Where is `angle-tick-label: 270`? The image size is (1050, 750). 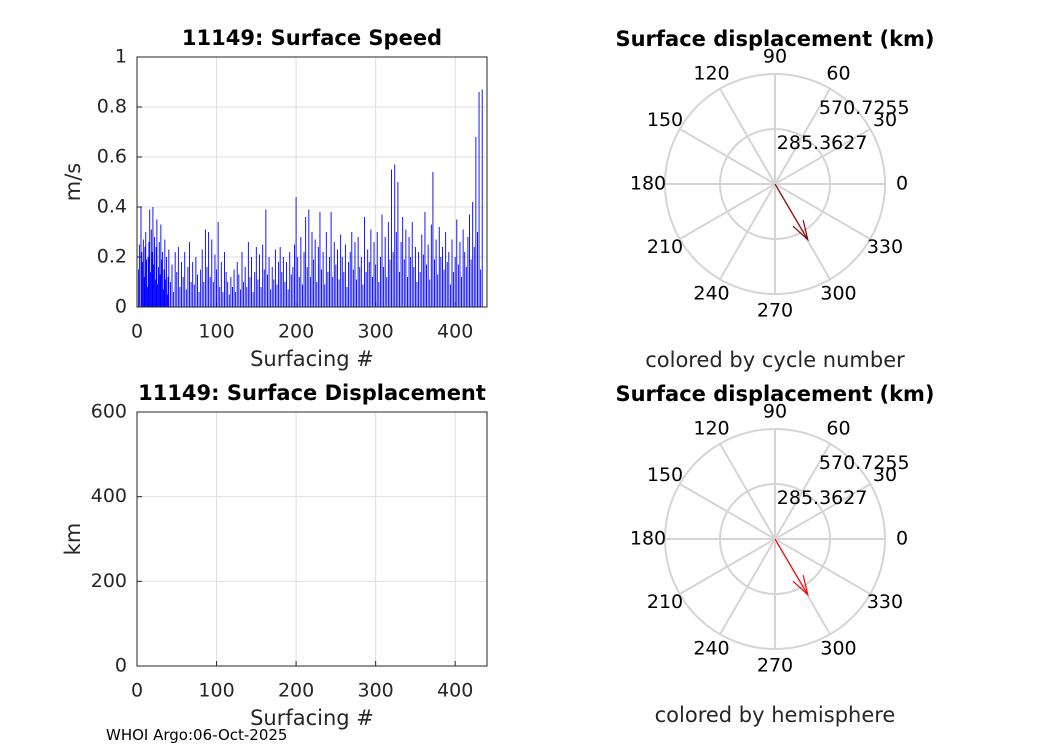
angle-tick-label: 270 is located at coordinates (775, 666).